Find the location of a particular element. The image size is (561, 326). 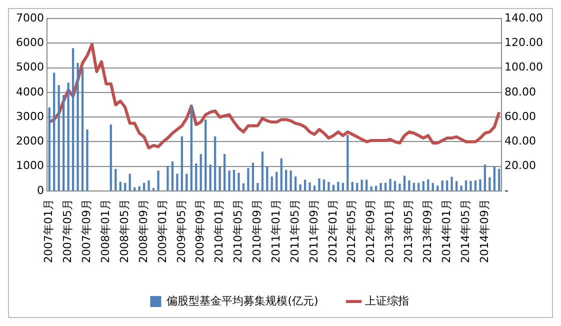

y-tick-label: 5000 is located at coordinates (30, 67).